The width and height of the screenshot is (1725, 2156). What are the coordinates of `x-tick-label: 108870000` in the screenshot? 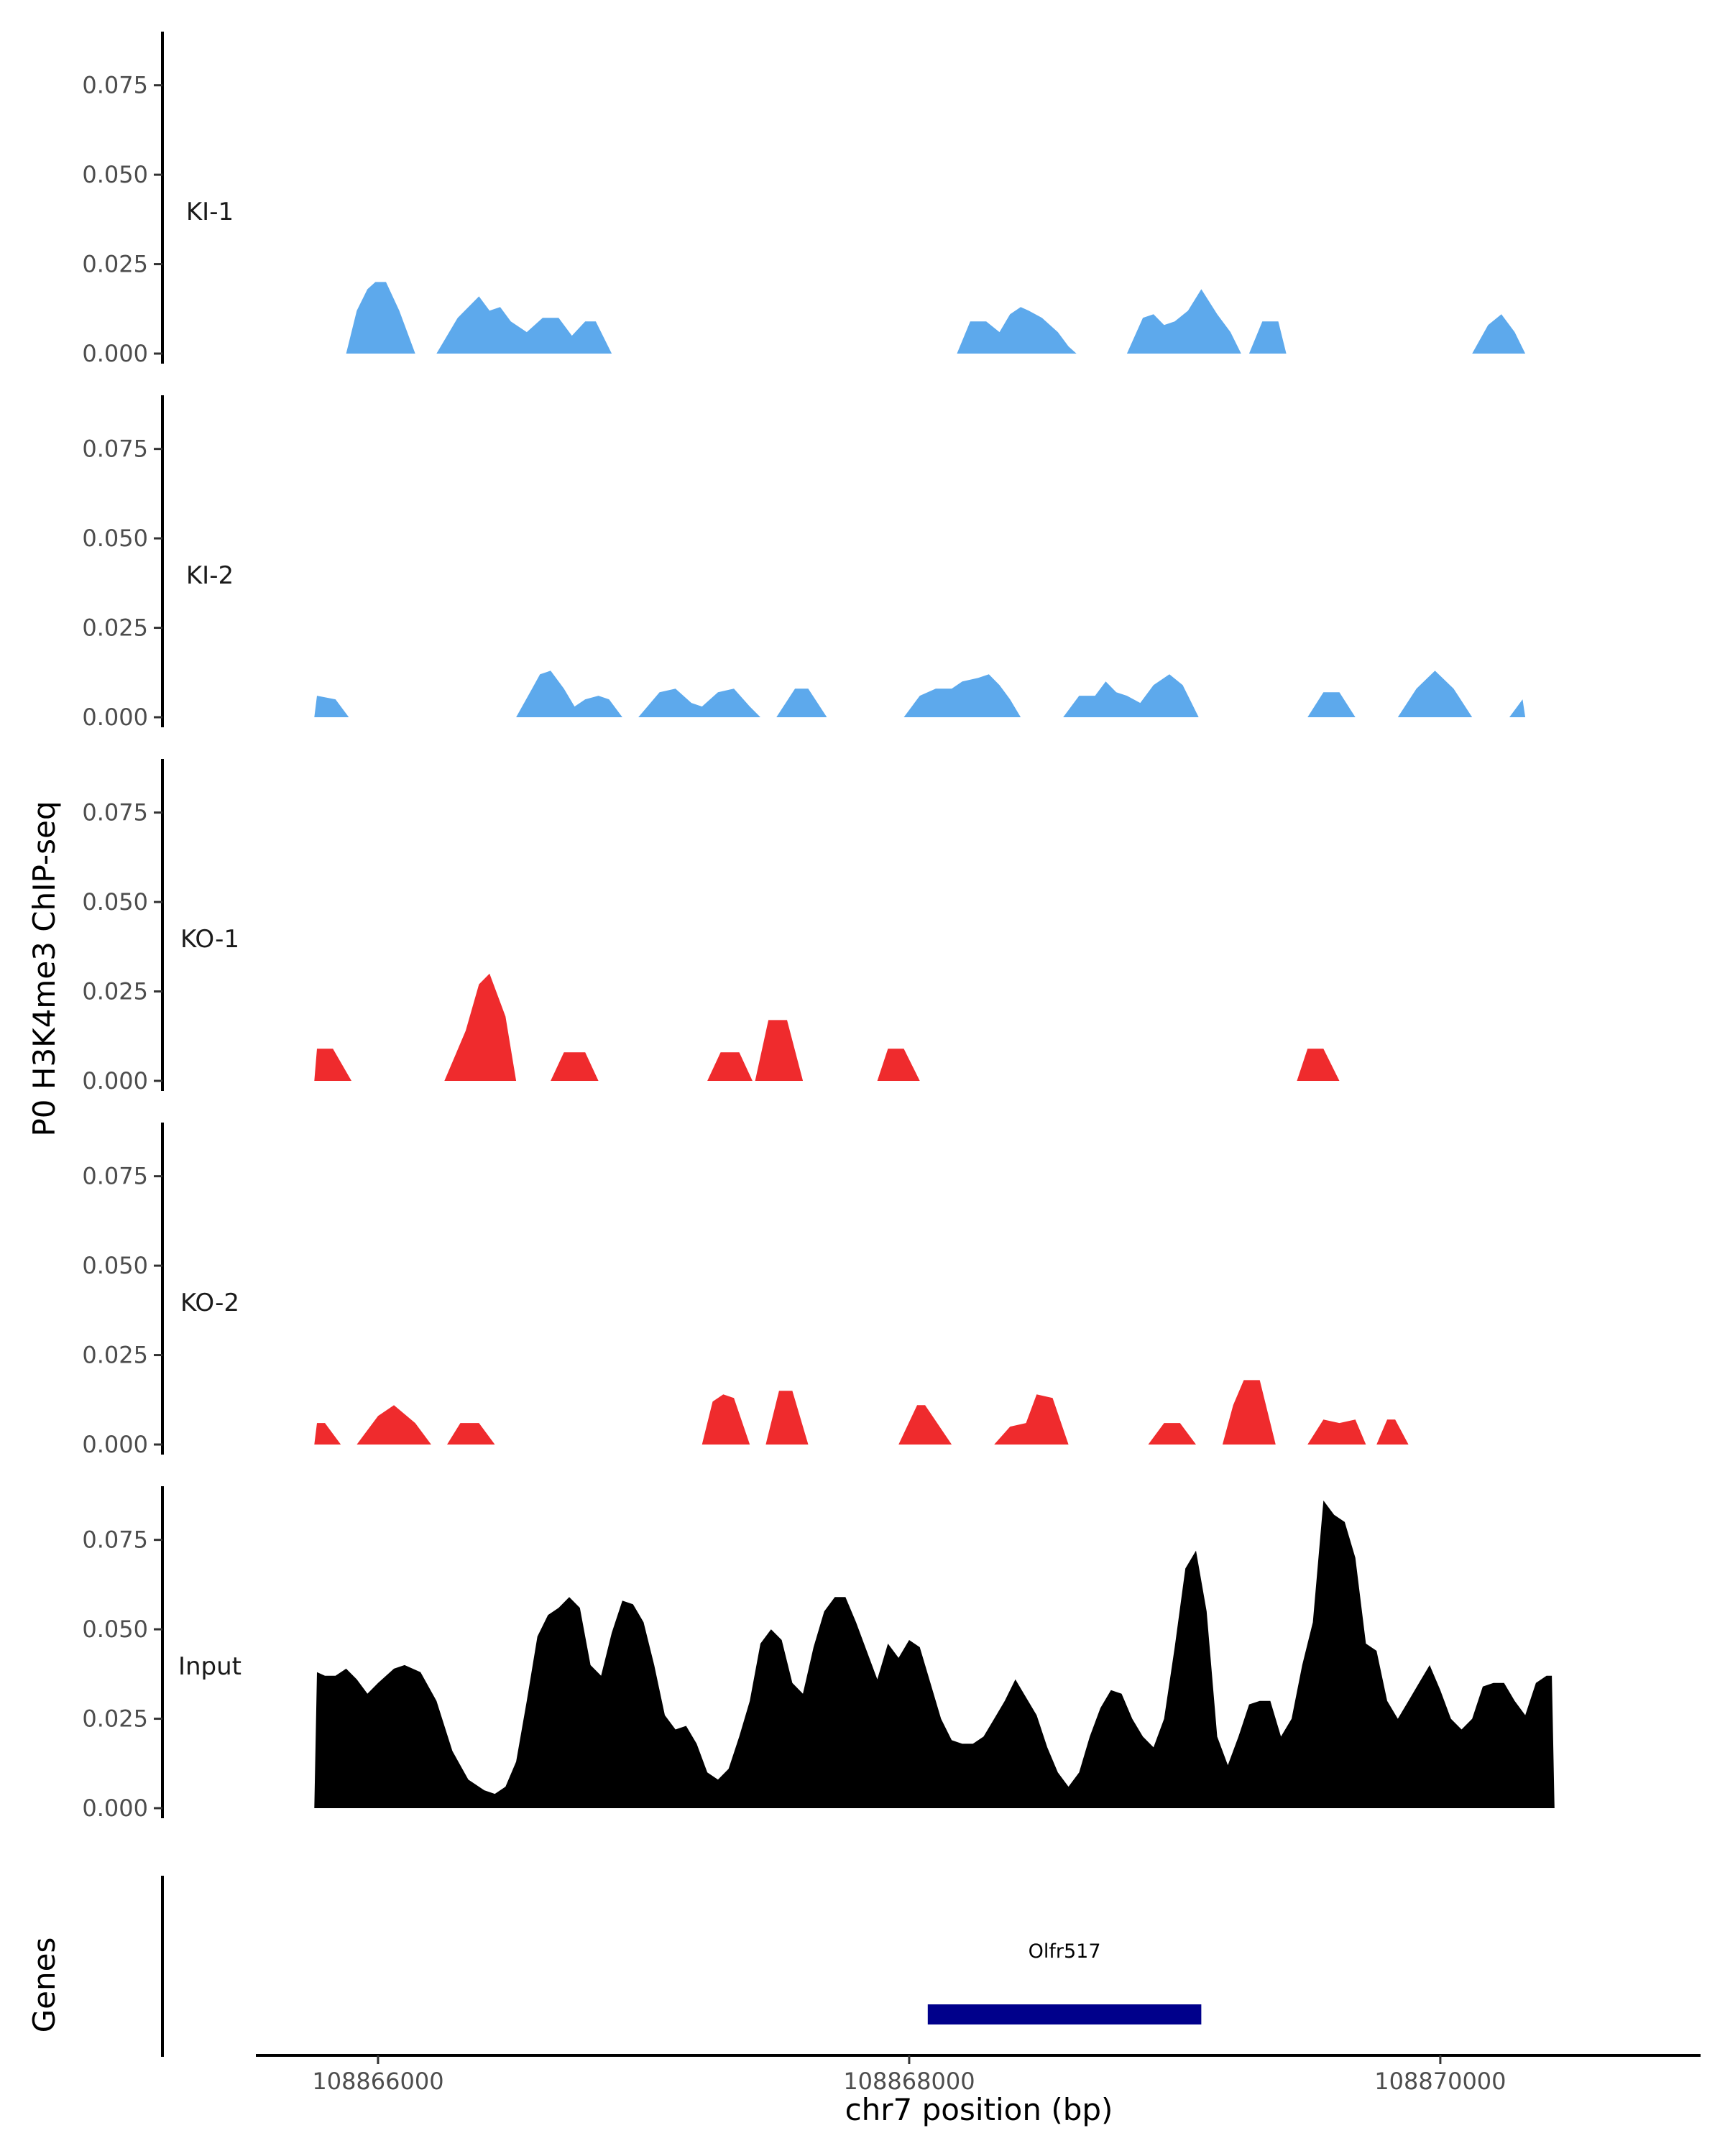 It's located at (1440, 2082).